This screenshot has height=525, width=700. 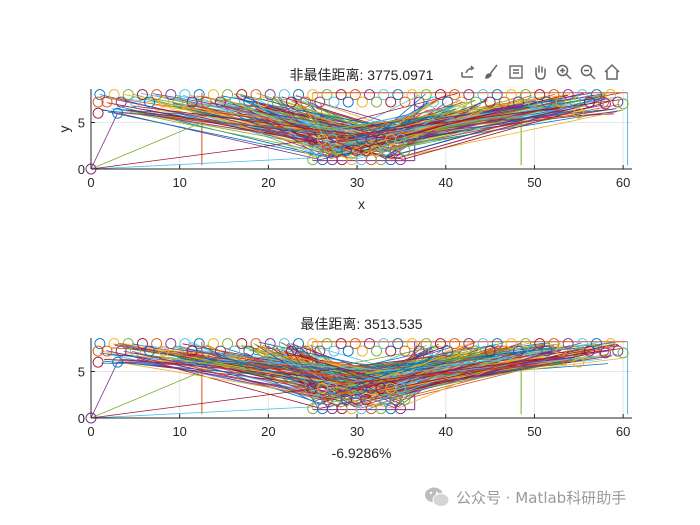 I want to click on x-tick-label: 60, so click(x=623, y=431).